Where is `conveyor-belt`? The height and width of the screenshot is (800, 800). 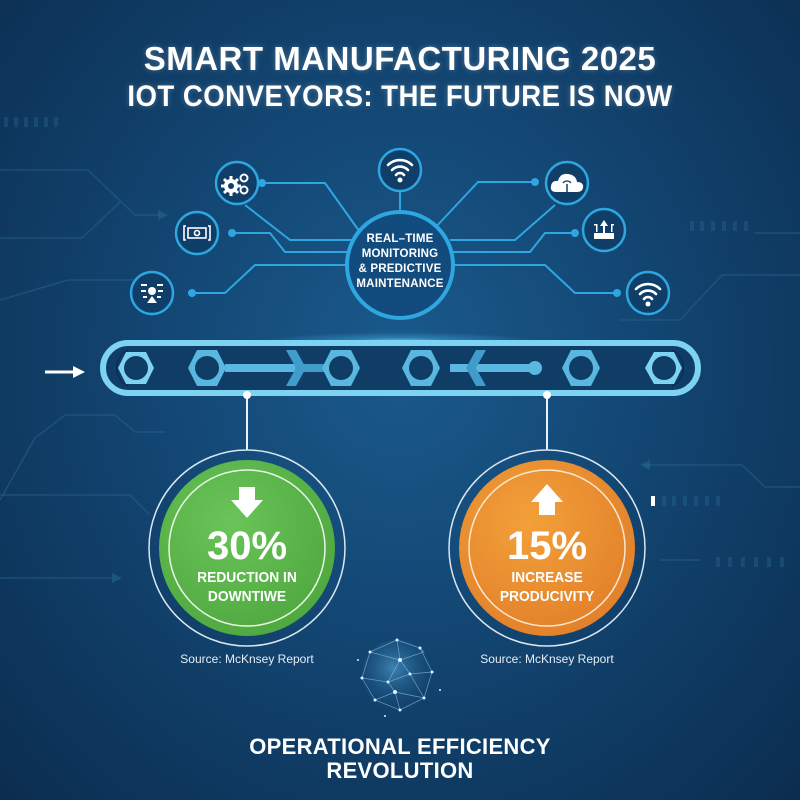
conveyor-belt is located at coordinates (400, 368).